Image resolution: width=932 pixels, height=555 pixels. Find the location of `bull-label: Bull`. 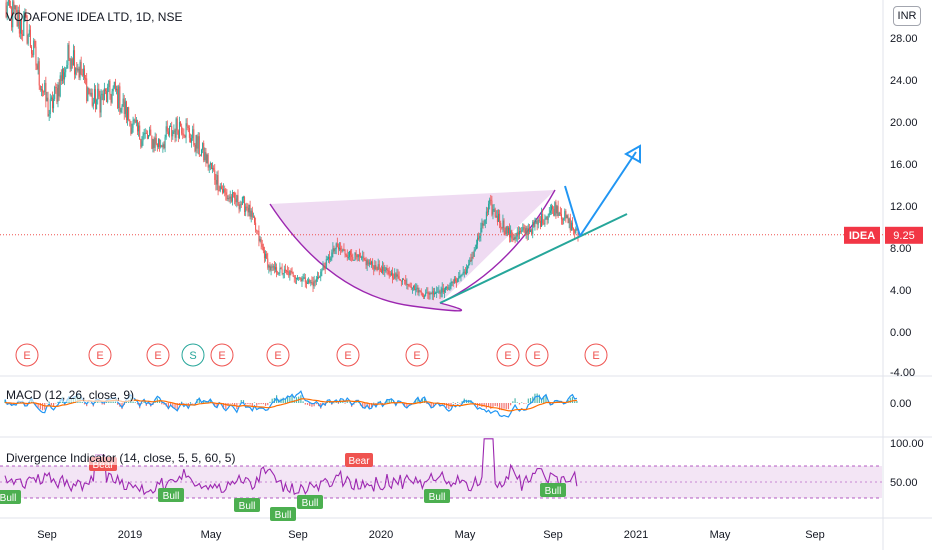

bull-label: Bull is located at coordinates (283, 515).